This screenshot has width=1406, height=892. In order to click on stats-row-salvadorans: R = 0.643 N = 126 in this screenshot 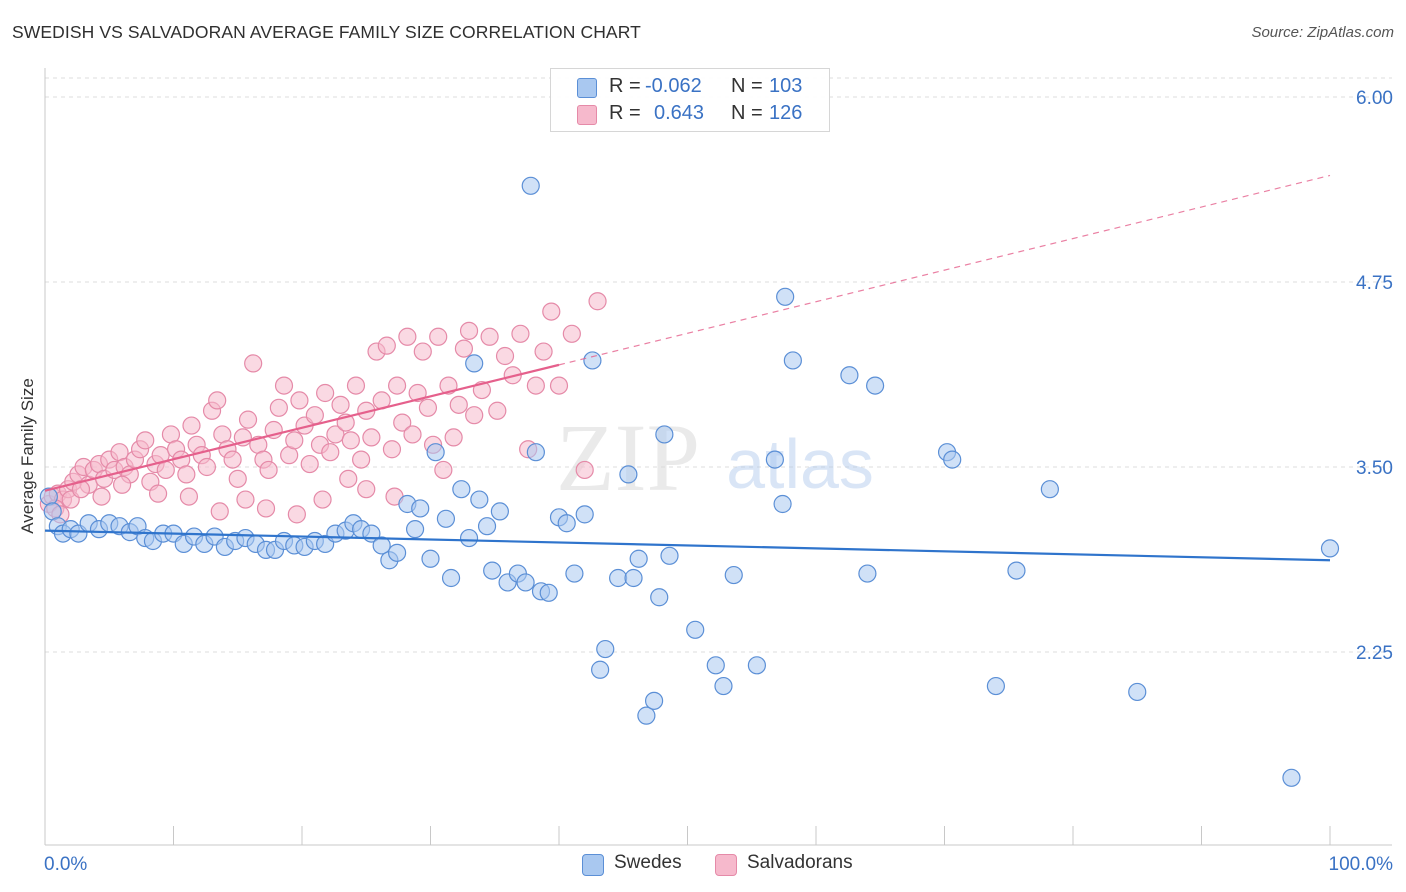, I will do `click(690, 114)`.